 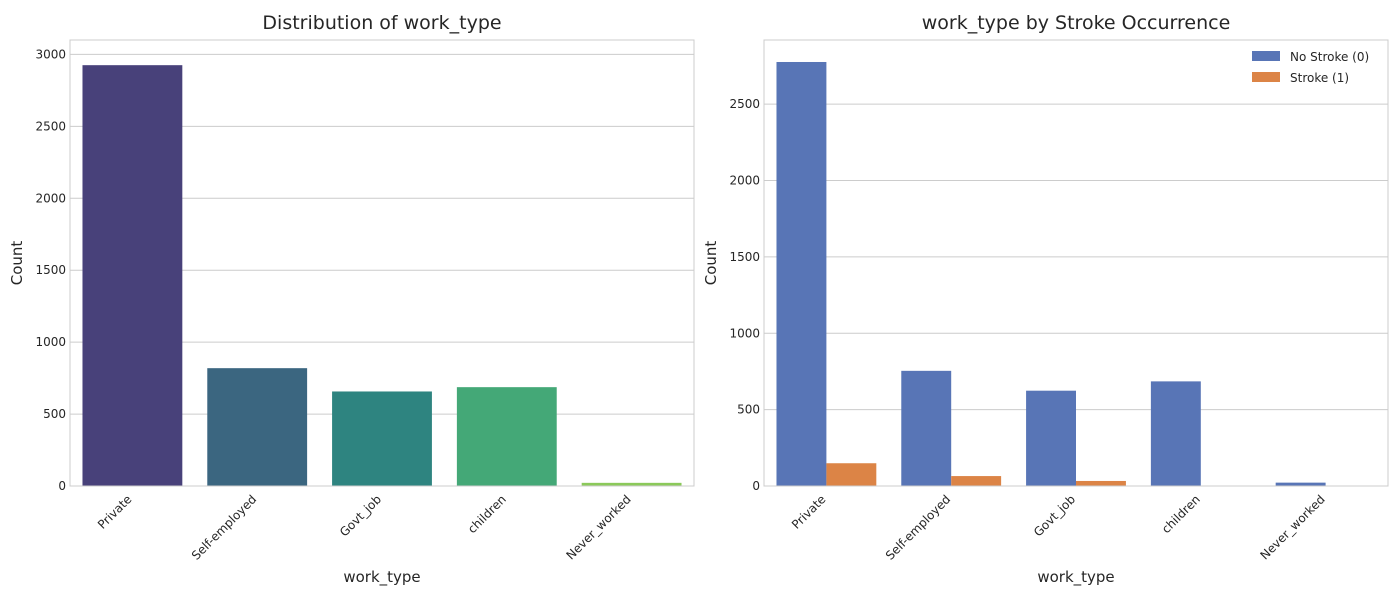 What do you see at coordinates (801, 274) in the screenshot?
I see `bar-no-stroke-0-private` at bounding box center [801, 274].